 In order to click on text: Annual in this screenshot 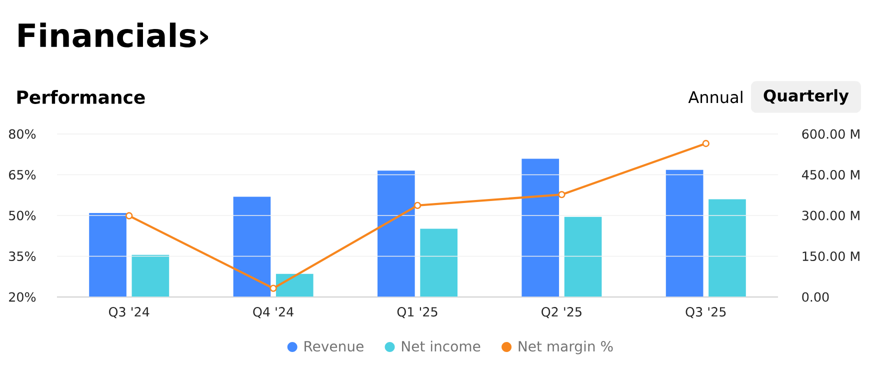, I will do `click(715, 97)`.